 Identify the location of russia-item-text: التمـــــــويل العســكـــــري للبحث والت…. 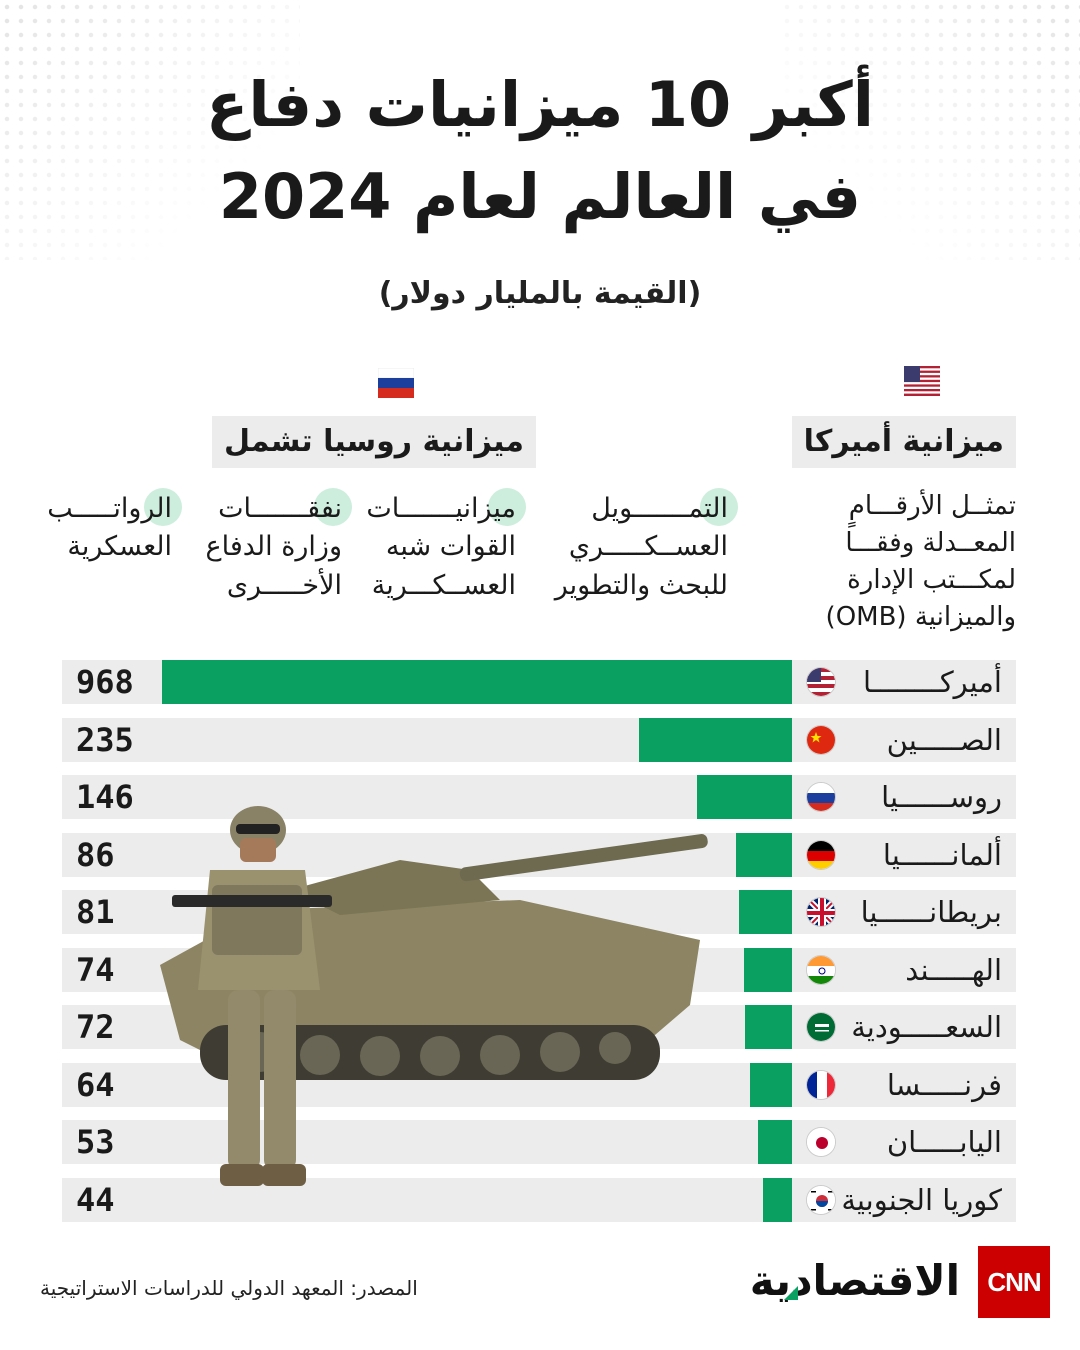
(641, 547).